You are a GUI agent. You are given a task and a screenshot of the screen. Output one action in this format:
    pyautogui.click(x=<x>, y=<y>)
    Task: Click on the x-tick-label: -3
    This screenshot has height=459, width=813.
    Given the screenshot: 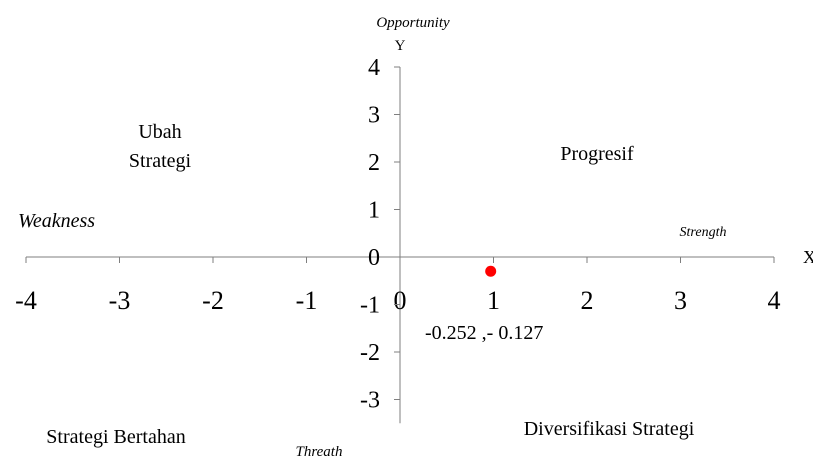 What is the action you would take?
    pyautogui.click(x=120, y=300)
    